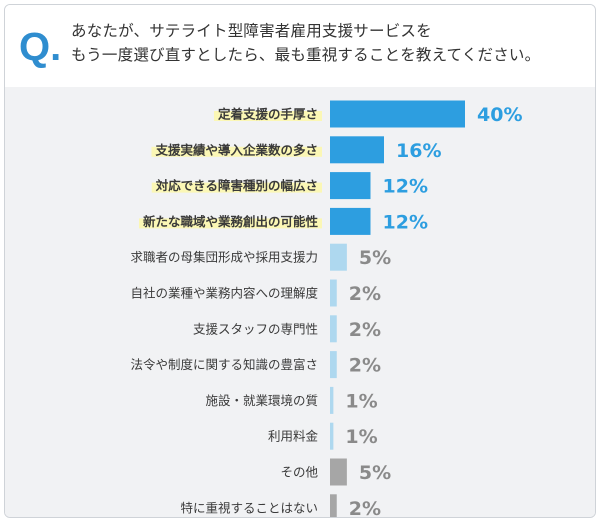 The height and width of the screenshot is (522, 600). What do you see at coordinates (418, 151) in the screenshot?
I see `value-label: 16%` at bounding box center [418, 151].